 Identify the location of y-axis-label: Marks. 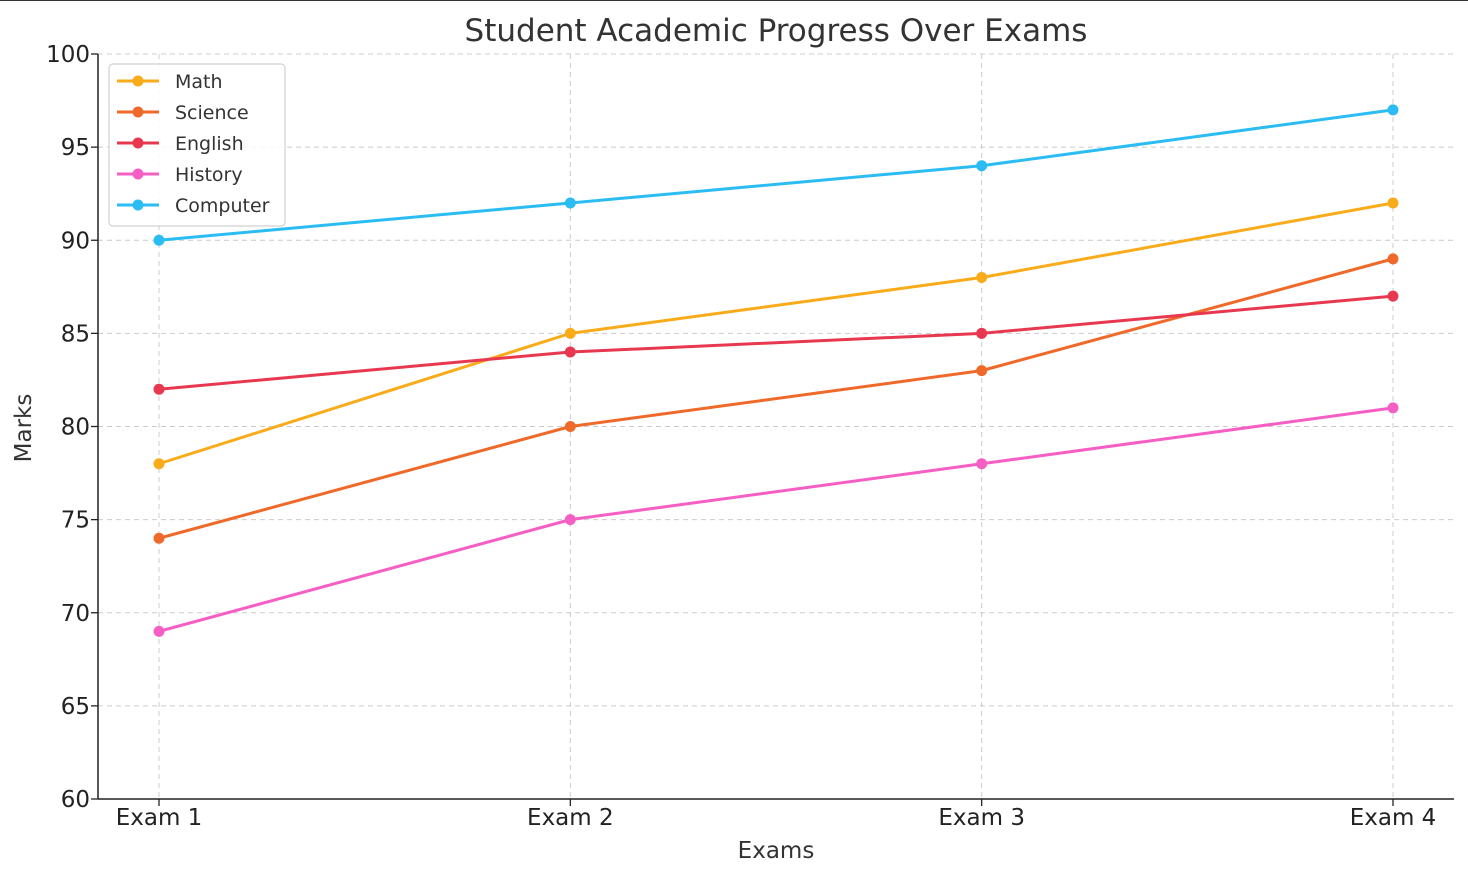
(24, 428).